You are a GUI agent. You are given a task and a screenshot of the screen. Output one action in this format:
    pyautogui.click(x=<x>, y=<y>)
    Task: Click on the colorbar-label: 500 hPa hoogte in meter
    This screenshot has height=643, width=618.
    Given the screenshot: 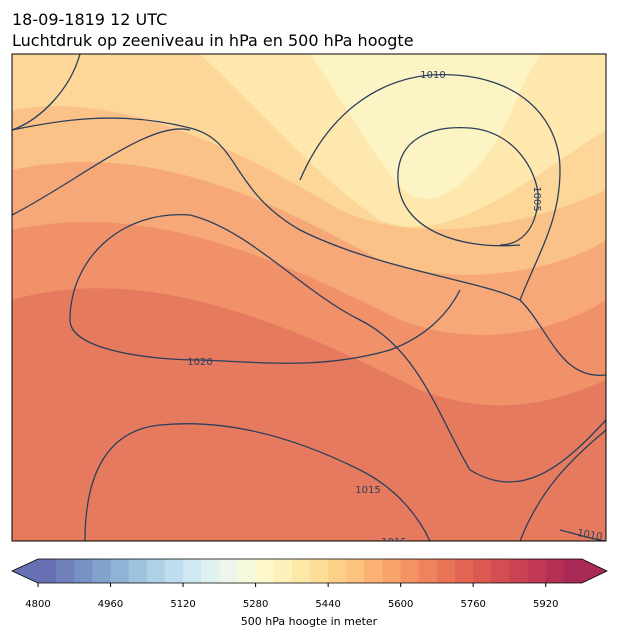 What is the action you would take?
    pyautogui.click(x=309, y=621)
    